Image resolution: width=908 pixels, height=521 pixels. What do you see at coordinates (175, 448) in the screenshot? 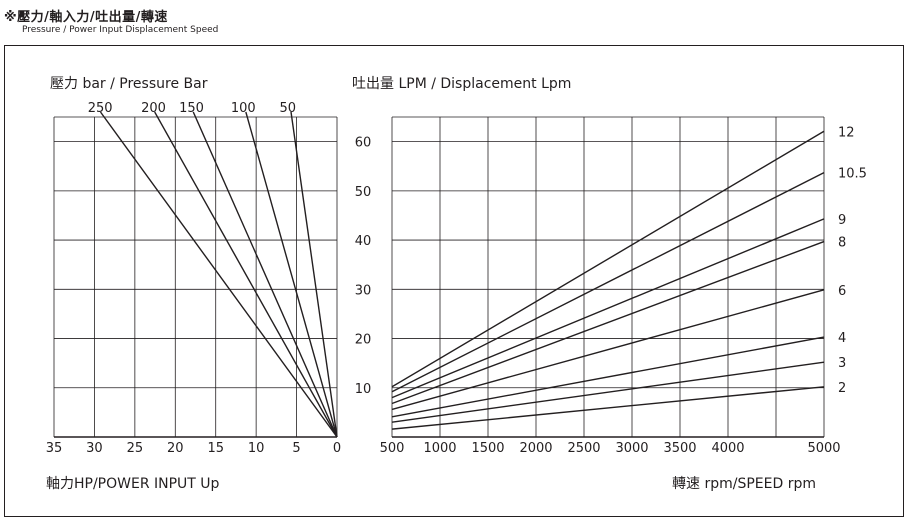
I see `hp-tick-label: 20` at bounding box center [175, 448].